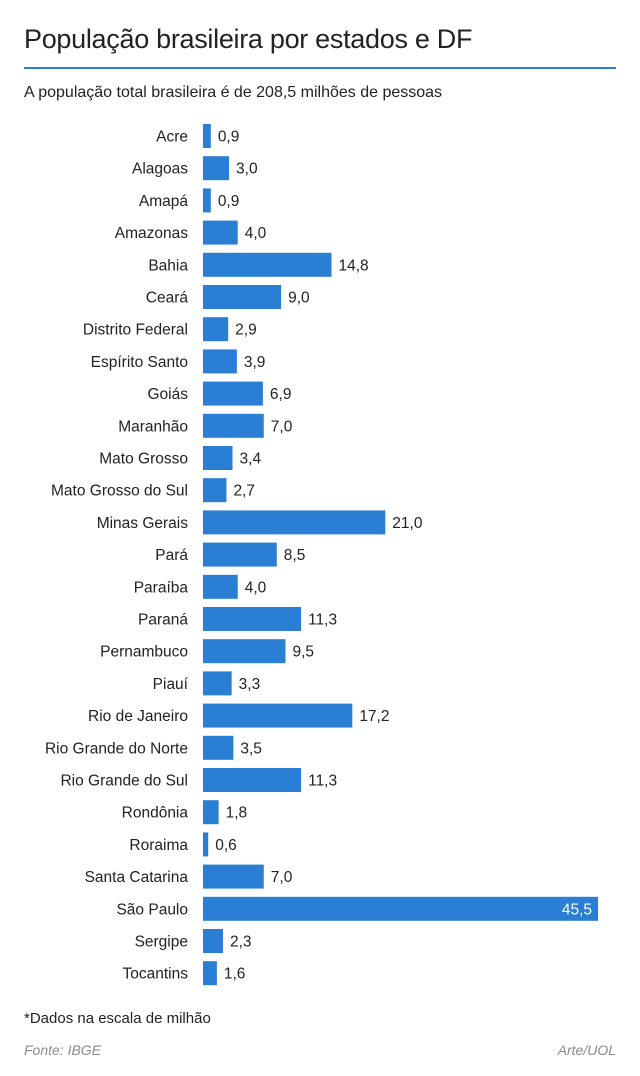  What do you see at coordinates (171, 684) in the screenshot?
I see `category-label: Piauí` at bounding box center [171, 684].